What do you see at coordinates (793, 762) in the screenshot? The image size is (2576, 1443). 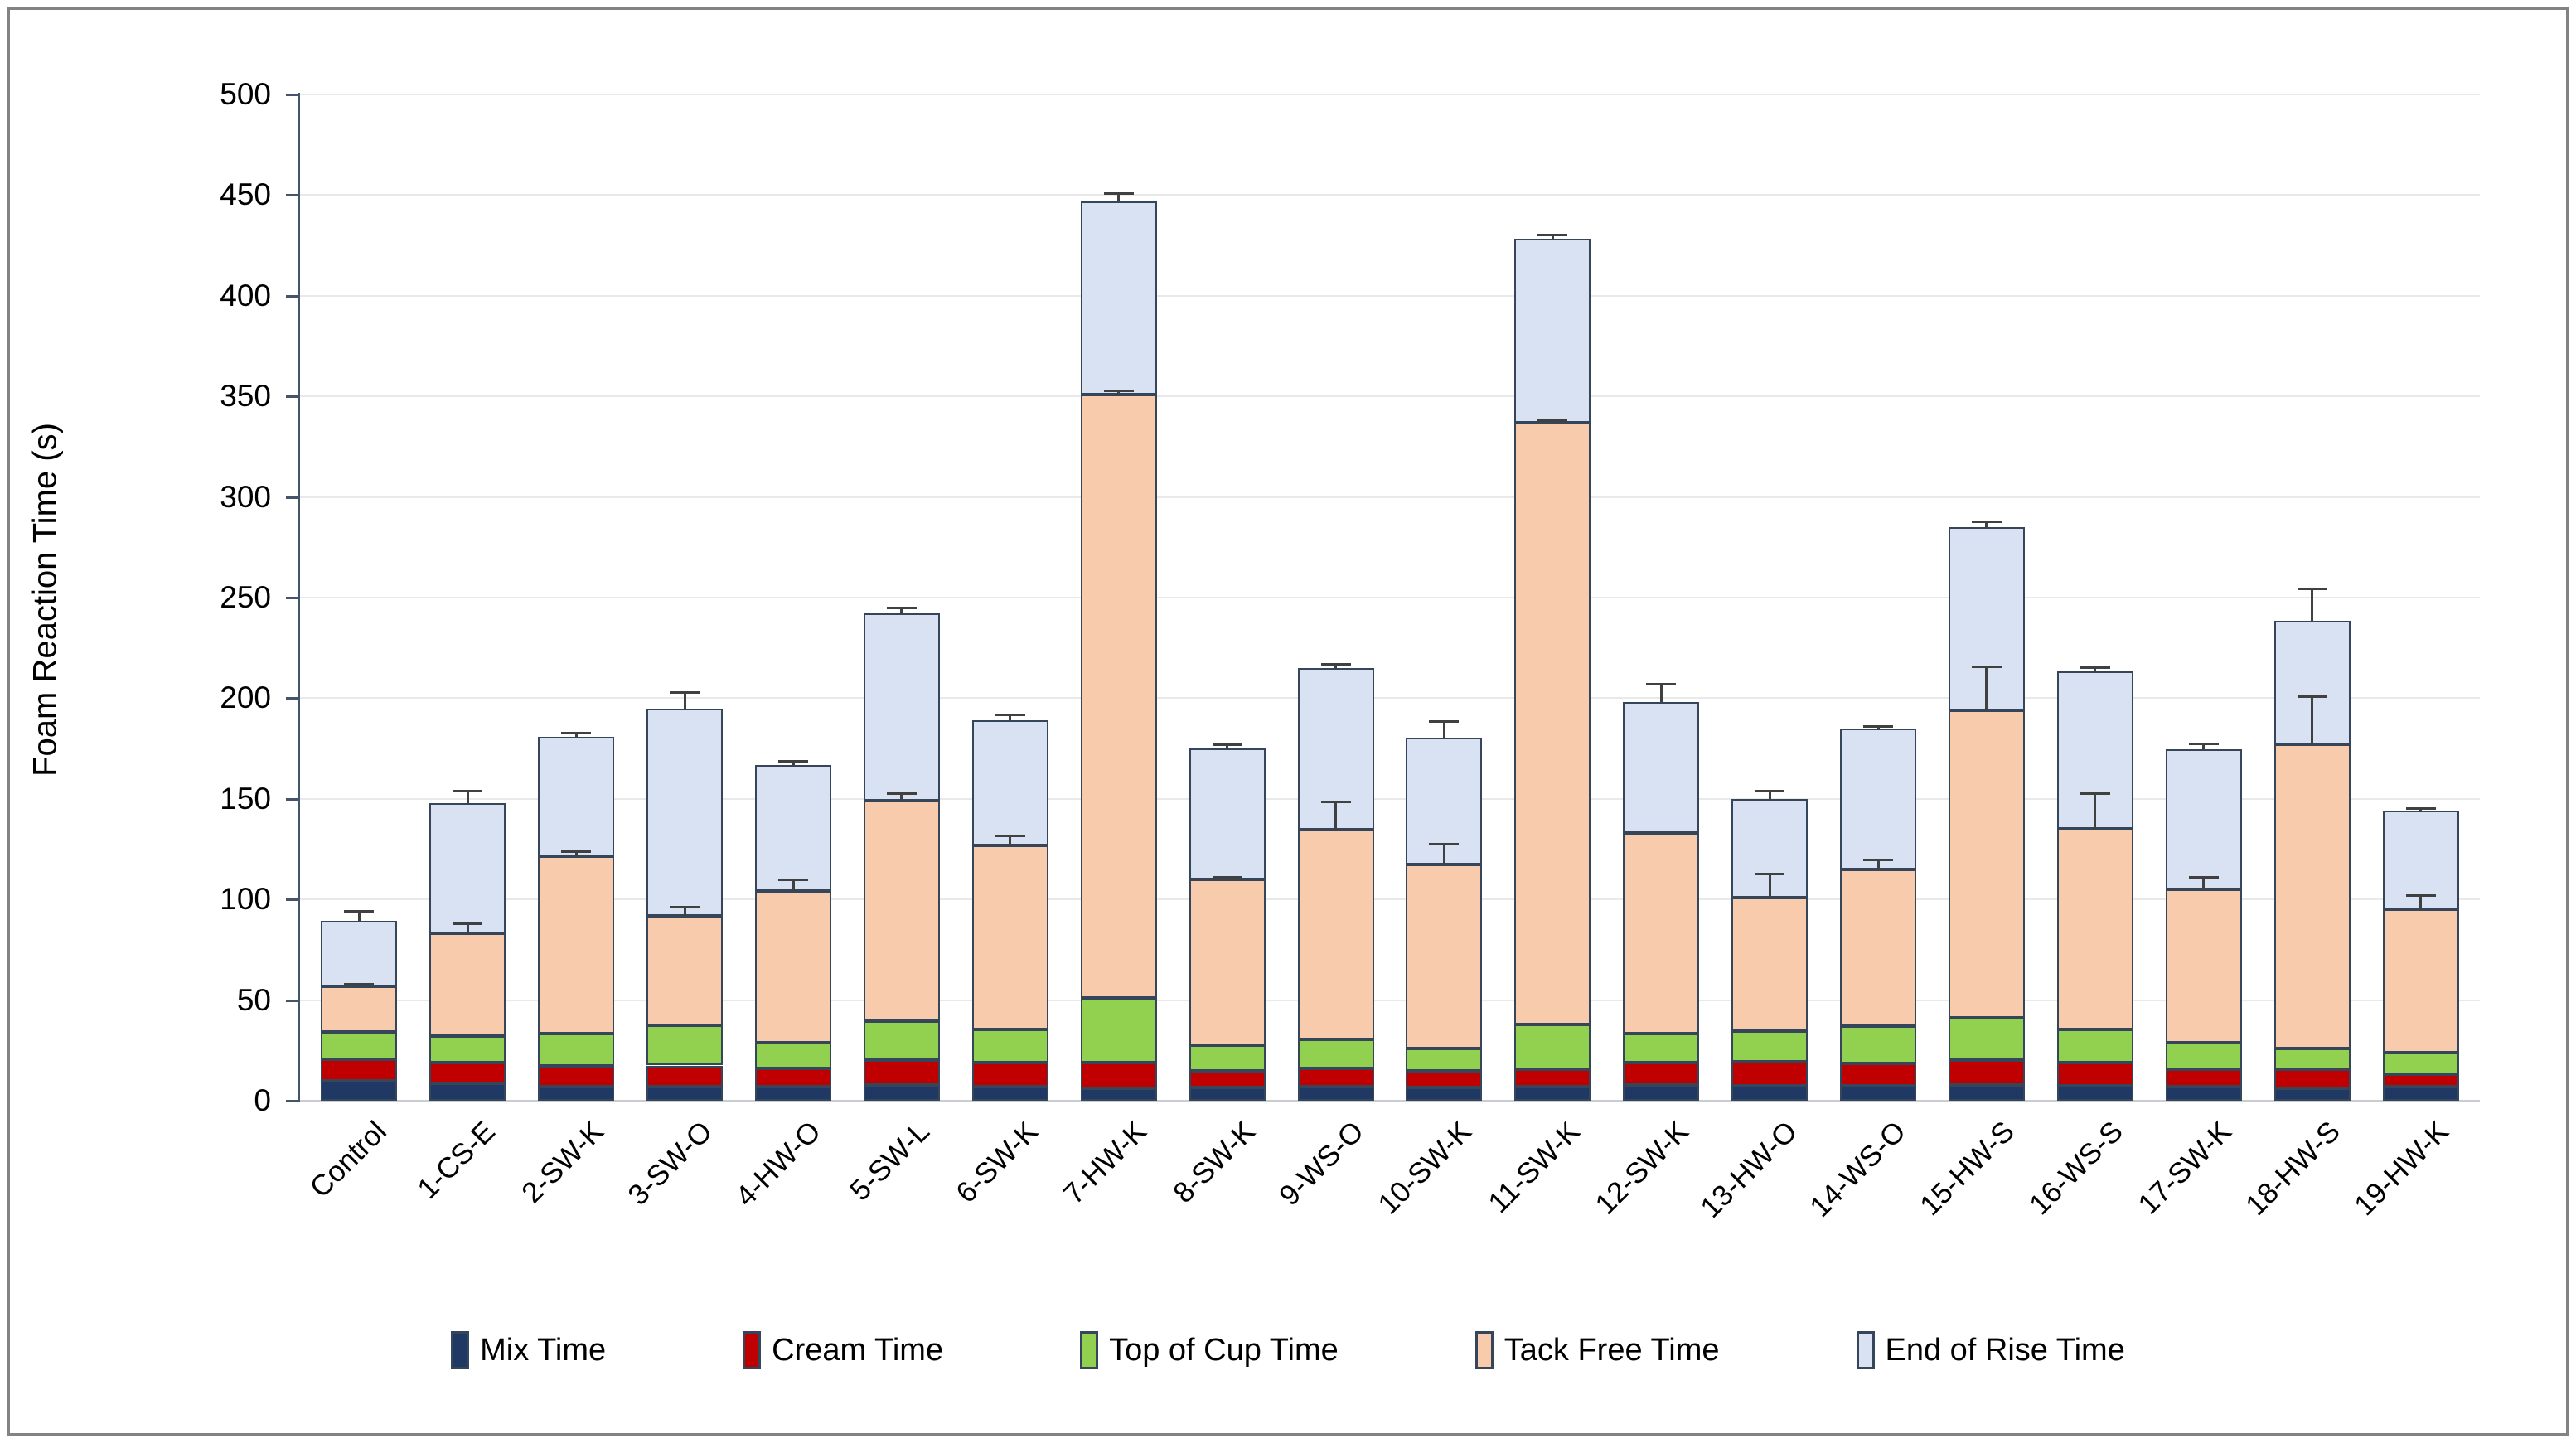 I see `error-bar-4-HW-O-total` at bounding box center [793, 762].